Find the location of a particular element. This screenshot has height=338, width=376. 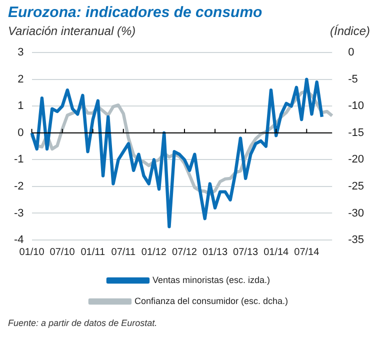

legend-label: Confianza del consumidor (esc. dcha.) is located at coordinates (211, 301).